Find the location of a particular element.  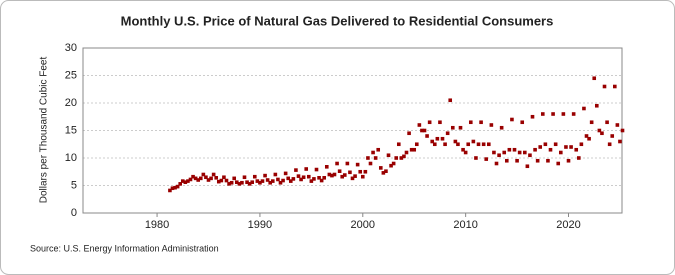

x-tick-label: 1980 is located at coordinates (157, 225).